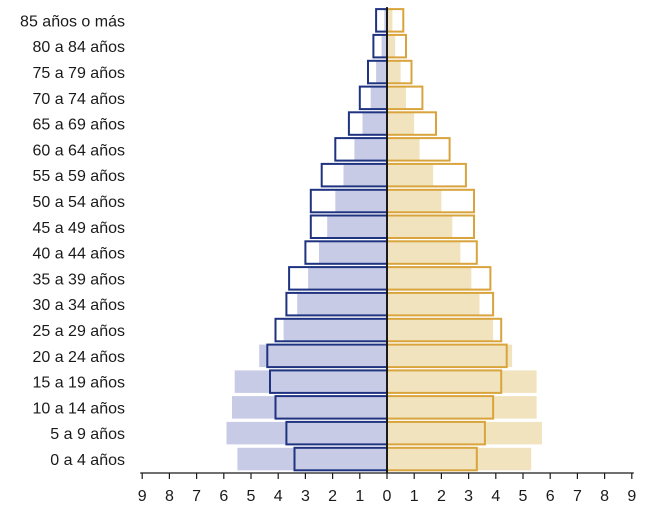 The image size is (647, 506). Describe the element at coordinates (78, 408) in the screenshot. I see `age-label-2: 10 a 14 años` at that location.